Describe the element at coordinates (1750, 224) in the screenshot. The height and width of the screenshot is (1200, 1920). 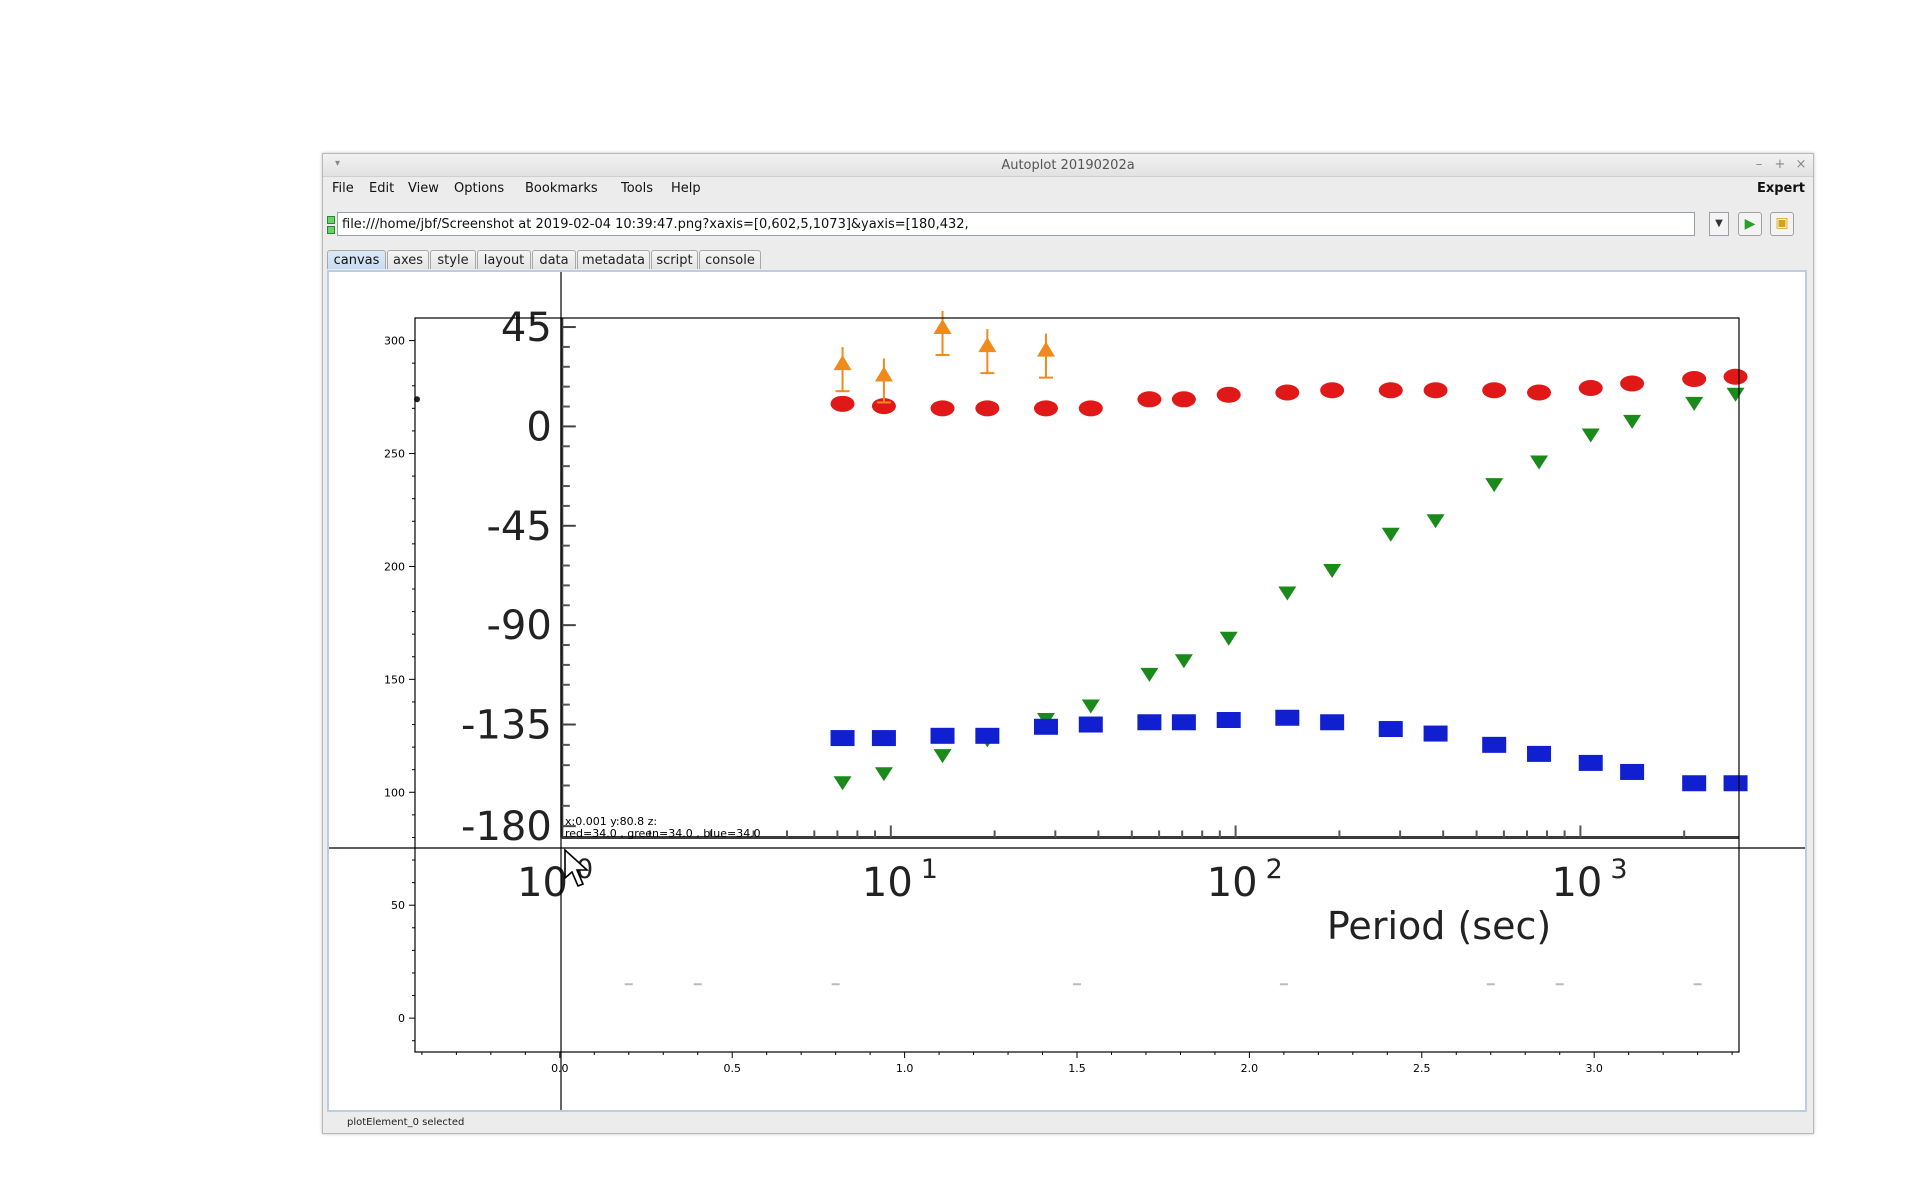
I see `plot-go-button: ▶` at that location.